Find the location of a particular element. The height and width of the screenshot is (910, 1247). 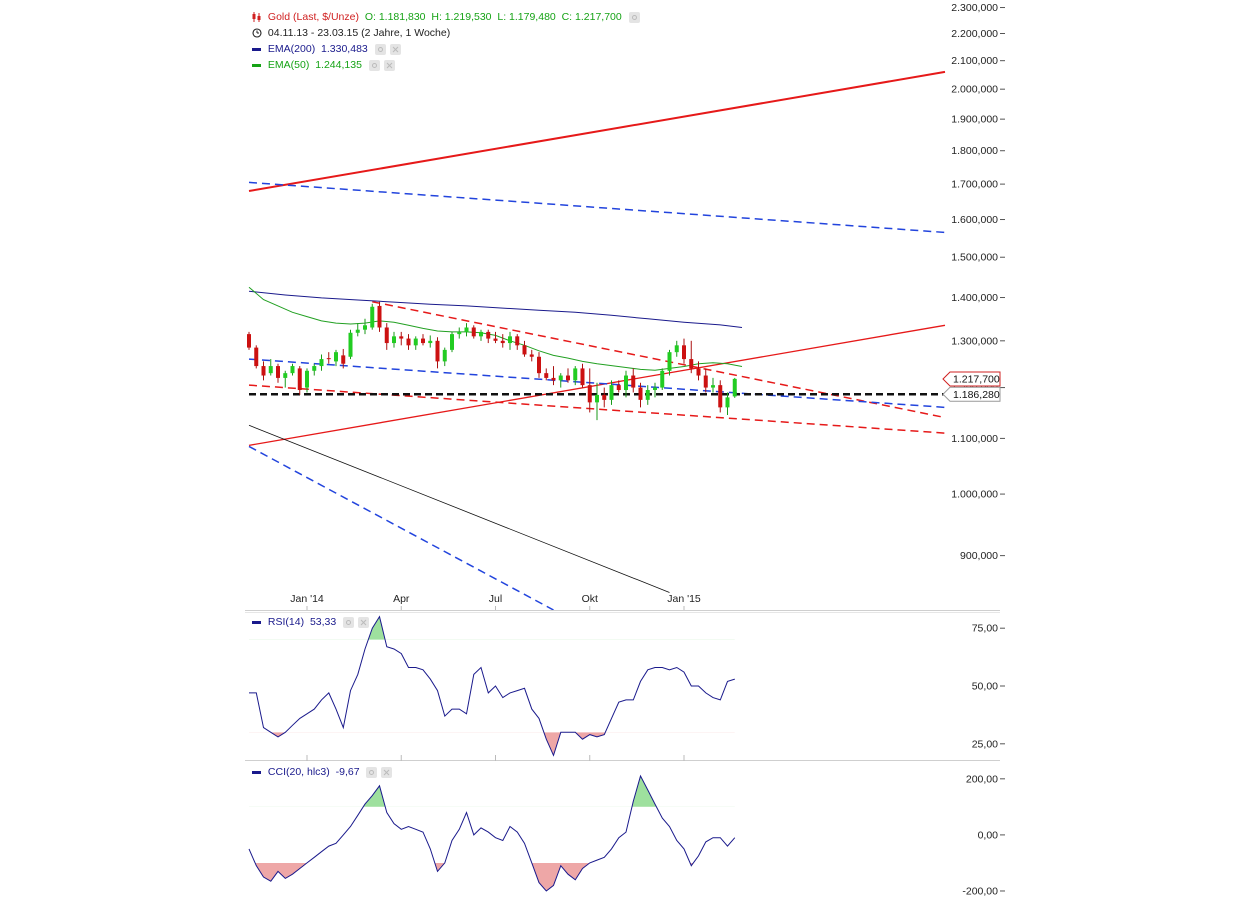

main-y-tick-label-8: 1.700,000 is located at coordinates (974, 185).